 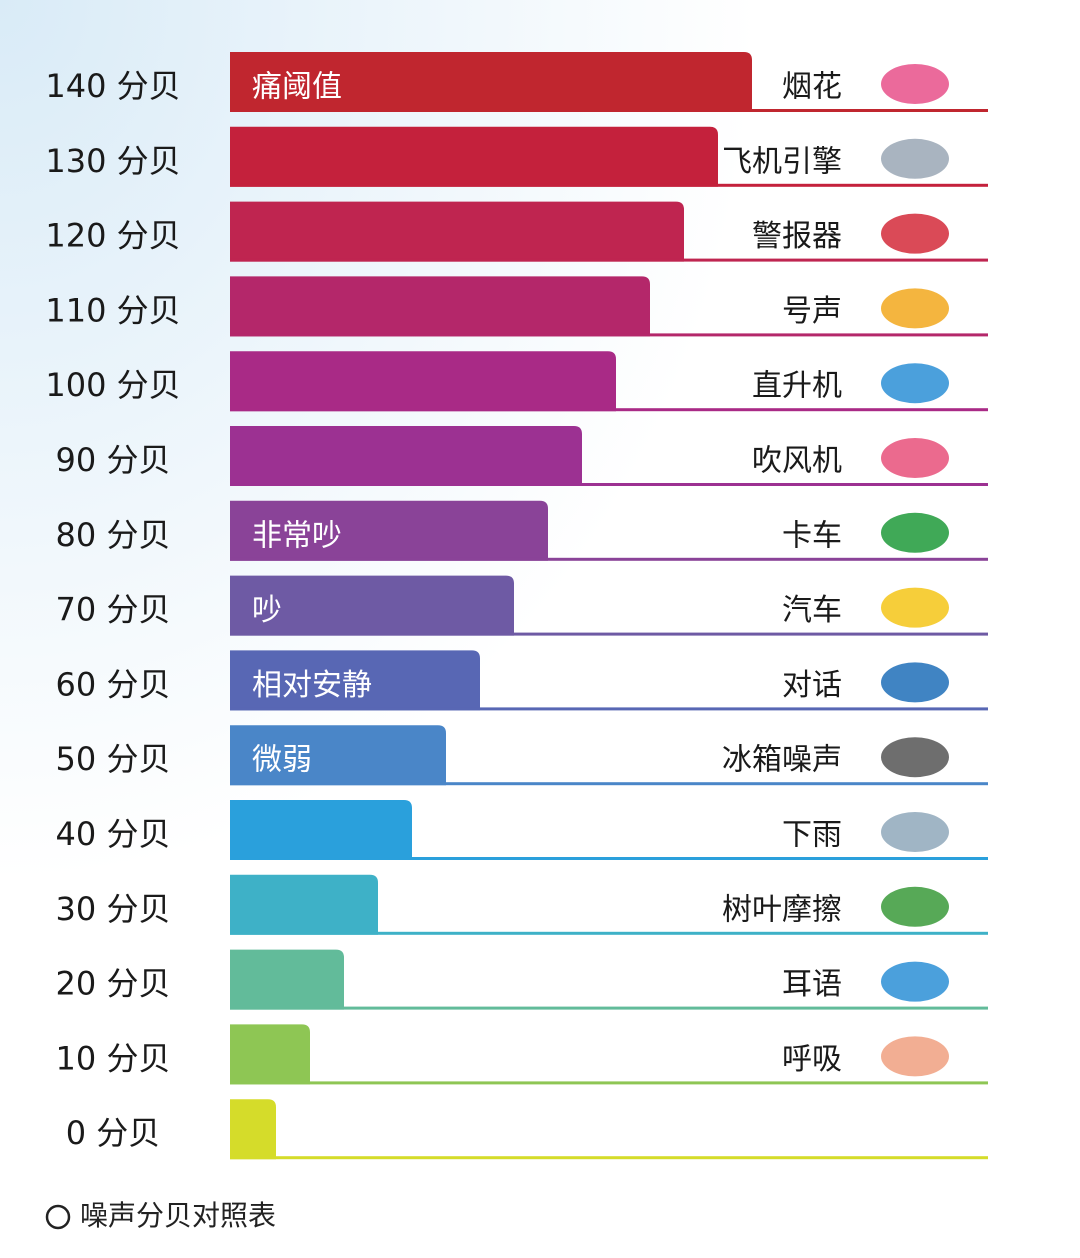 I want to click on caption-icon, so click(x=58, y=1217).